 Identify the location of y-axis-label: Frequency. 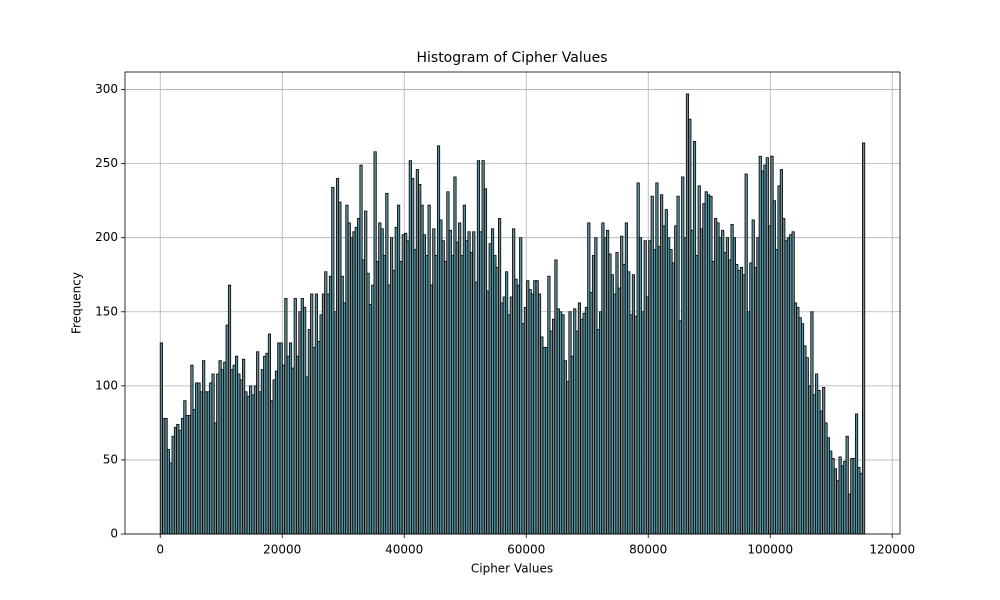
(77, 303).